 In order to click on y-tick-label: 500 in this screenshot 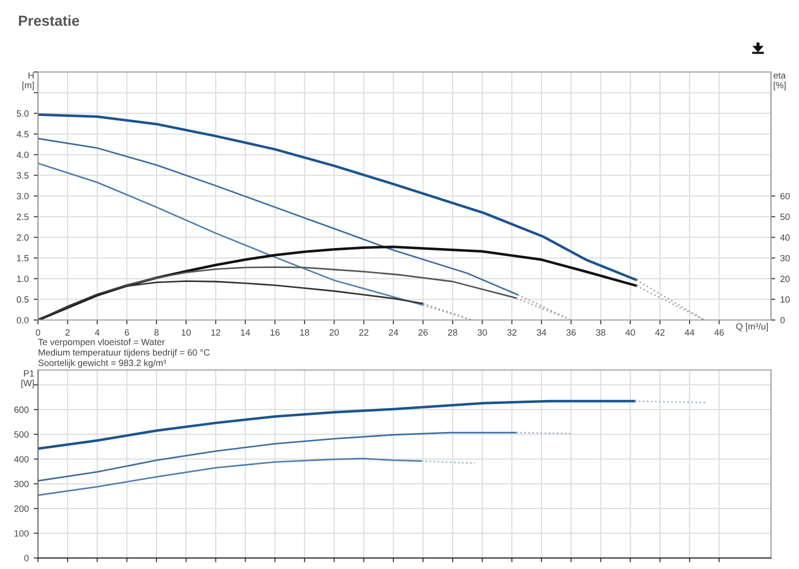, I will do `click(21, 434)`.